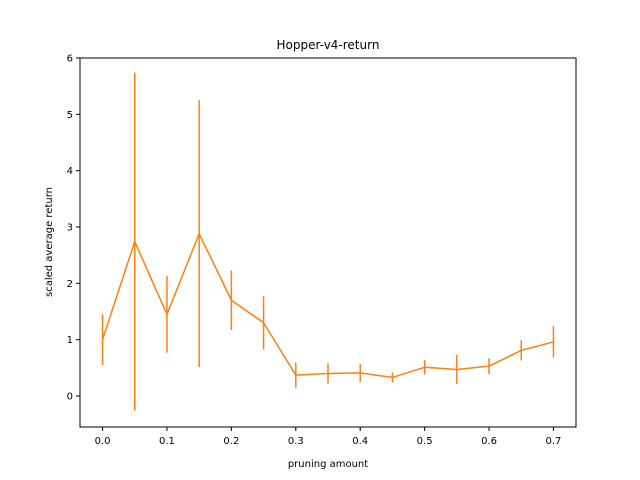  What do you see at coordinates (49, 242) in the screenshot?
I see `y-axis-label: scaled average return` at bounding box center [49, 242].